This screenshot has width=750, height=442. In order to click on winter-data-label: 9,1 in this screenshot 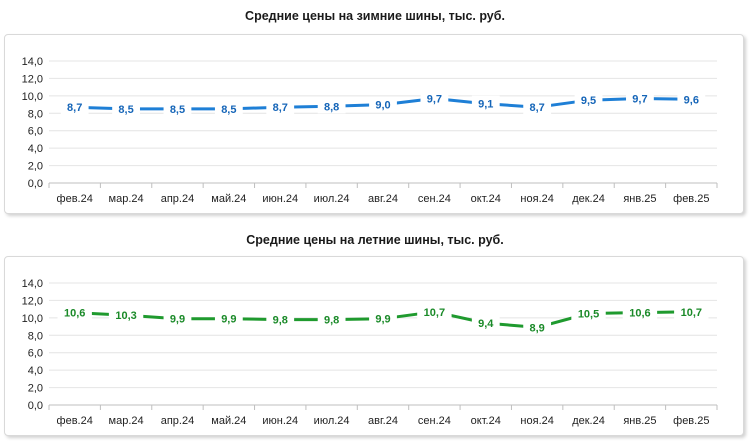, I will do `click(485, 105)`.